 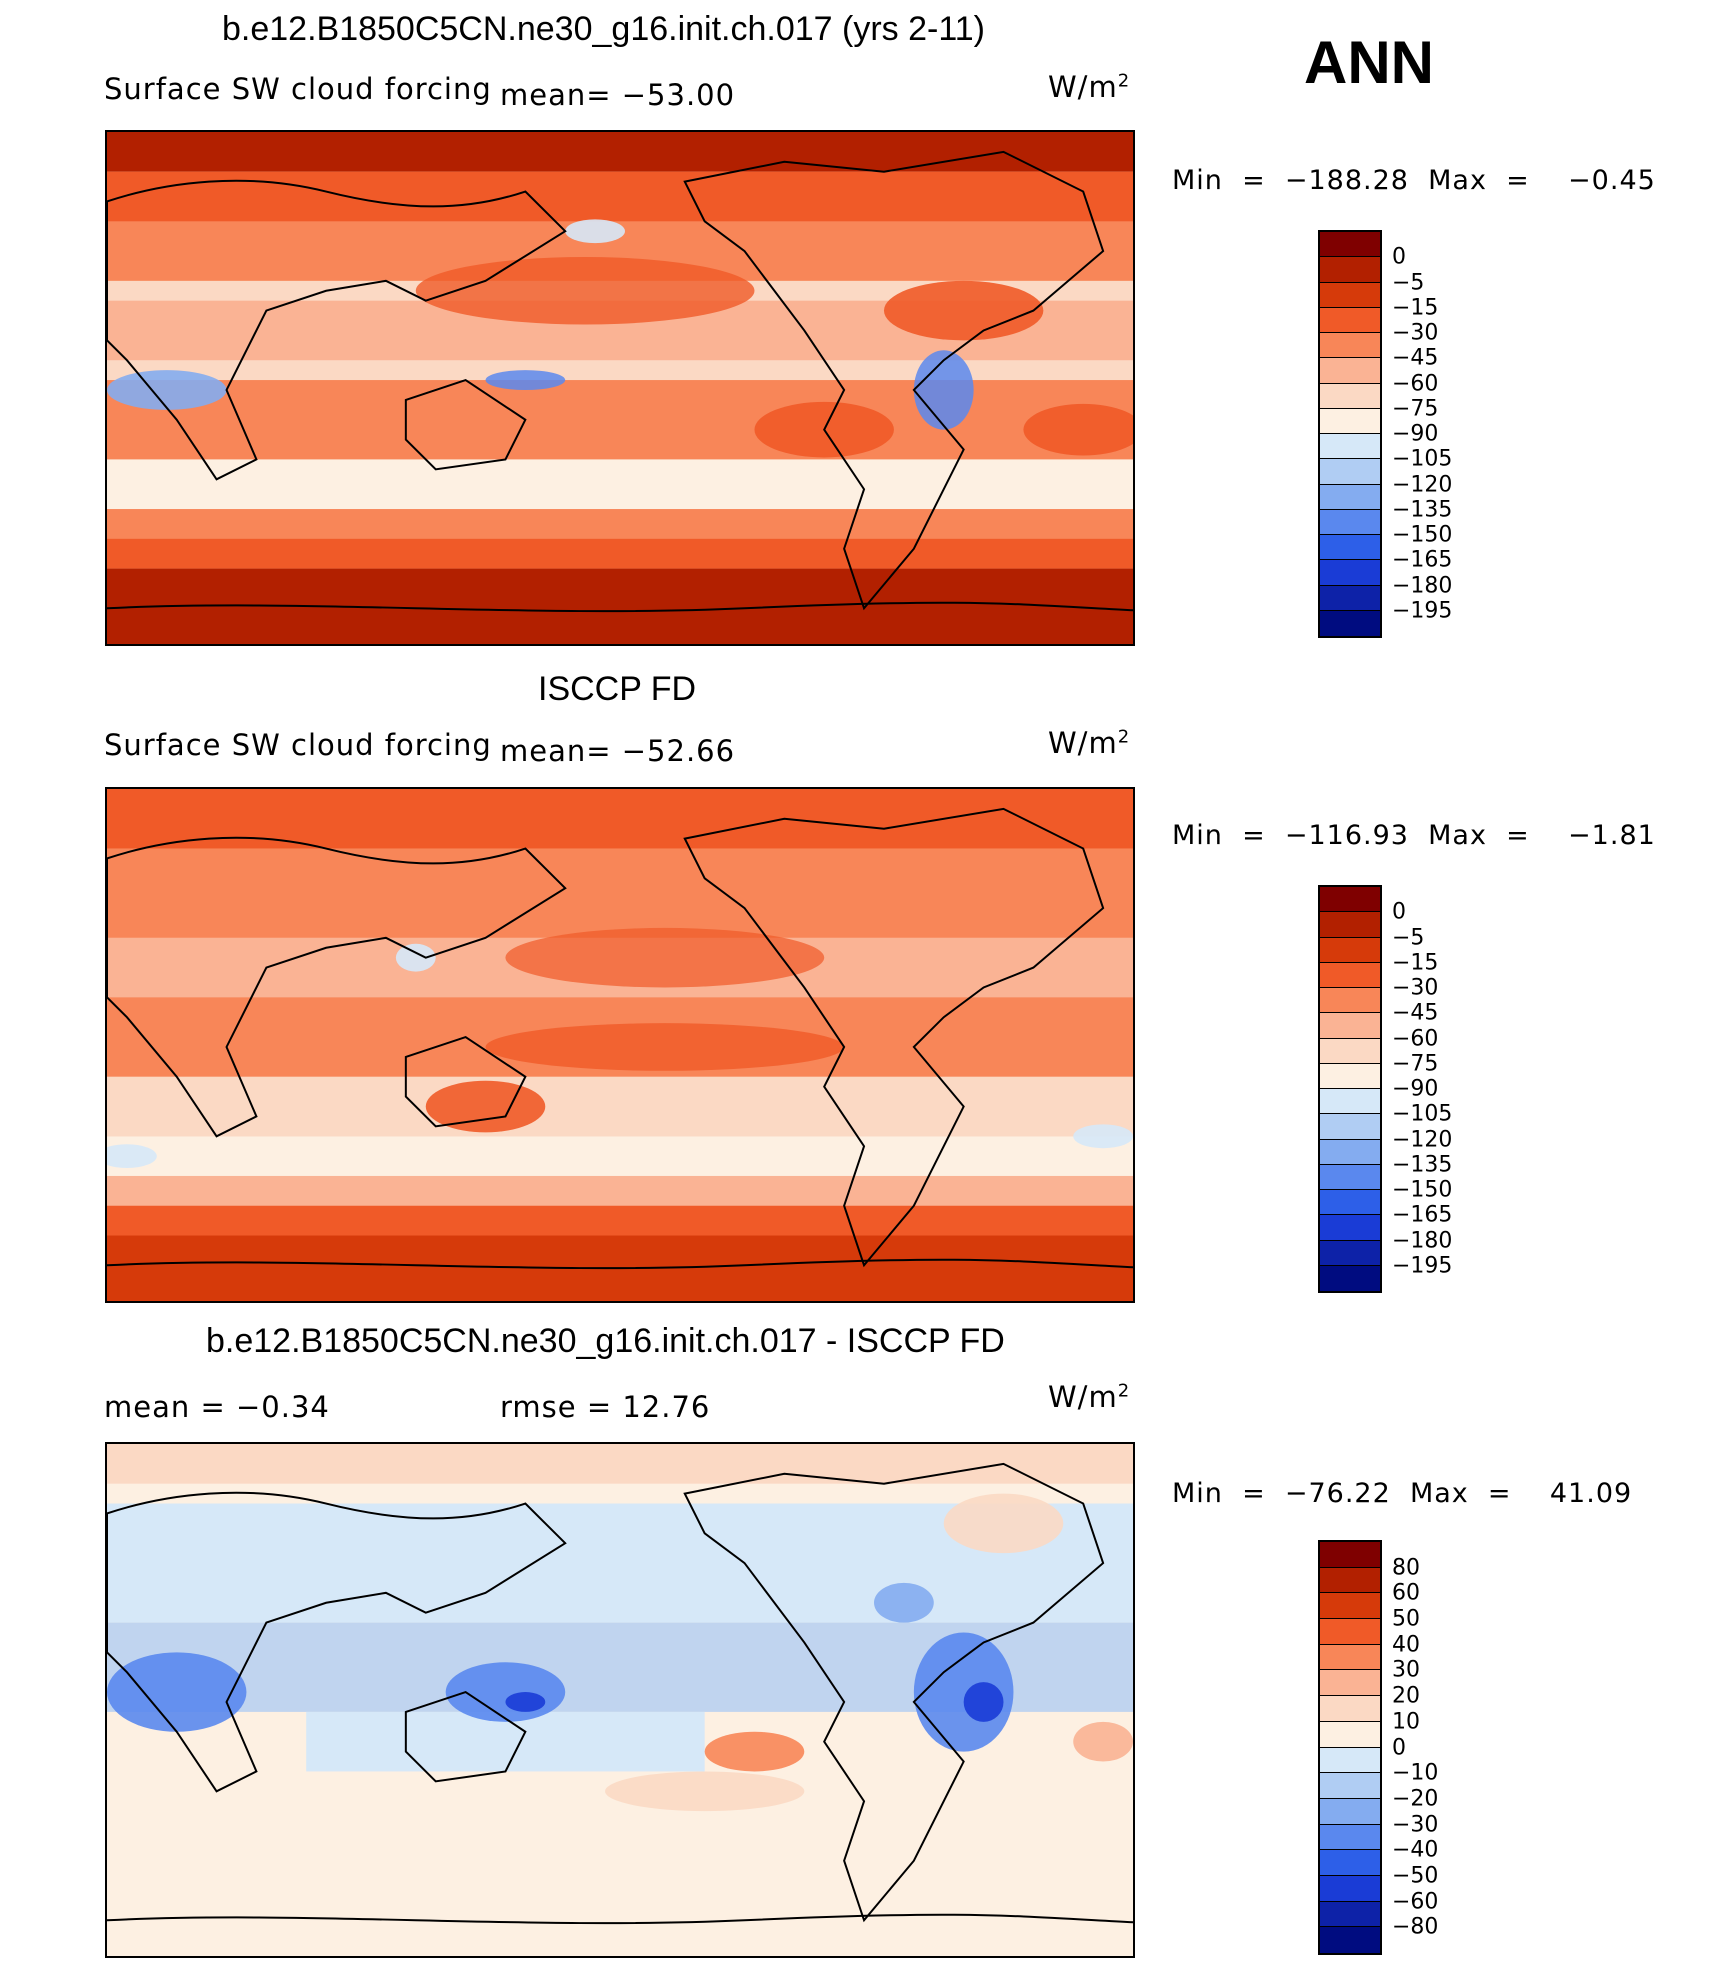 What do you see at coordinates (1406, 1568) in the screenshot?
I see `colorbar-level-label: 80` at bounding box center [1406, 1568].